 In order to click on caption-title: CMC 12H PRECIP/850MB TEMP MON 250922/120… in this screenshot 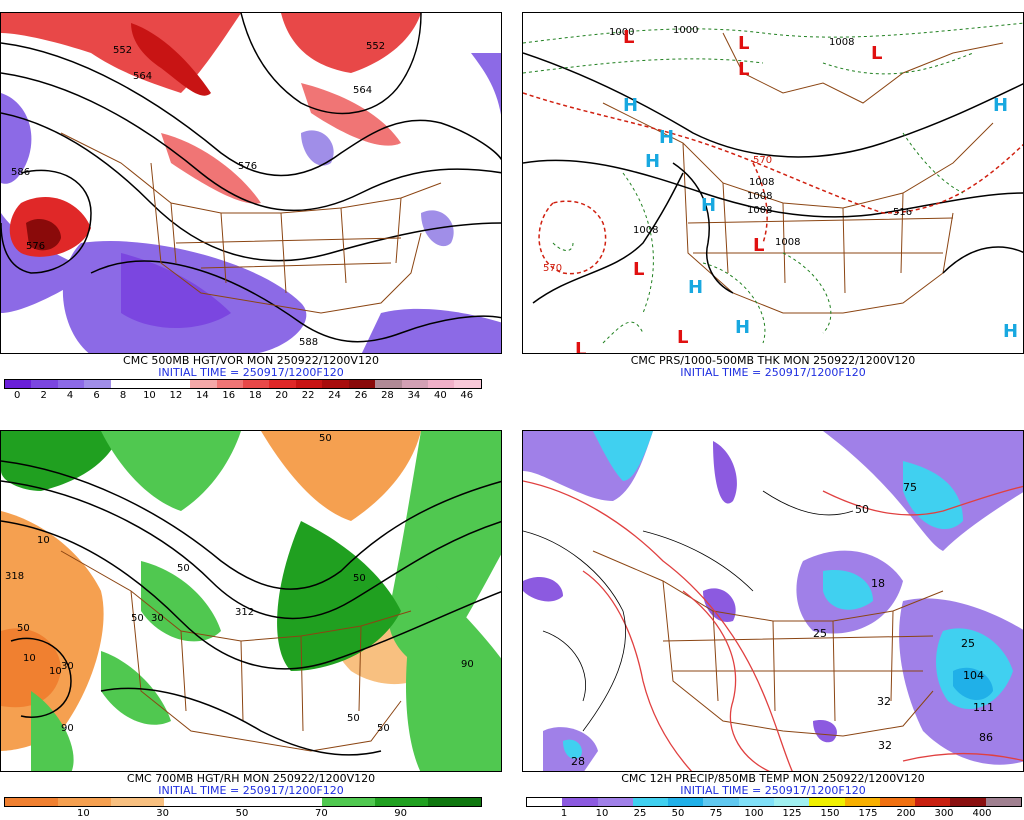, I will do `click(773, 778)`.